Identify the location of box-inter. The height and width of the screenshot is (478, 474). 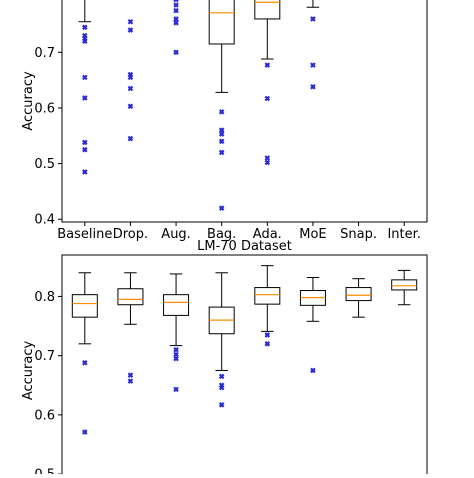
(404, 287).